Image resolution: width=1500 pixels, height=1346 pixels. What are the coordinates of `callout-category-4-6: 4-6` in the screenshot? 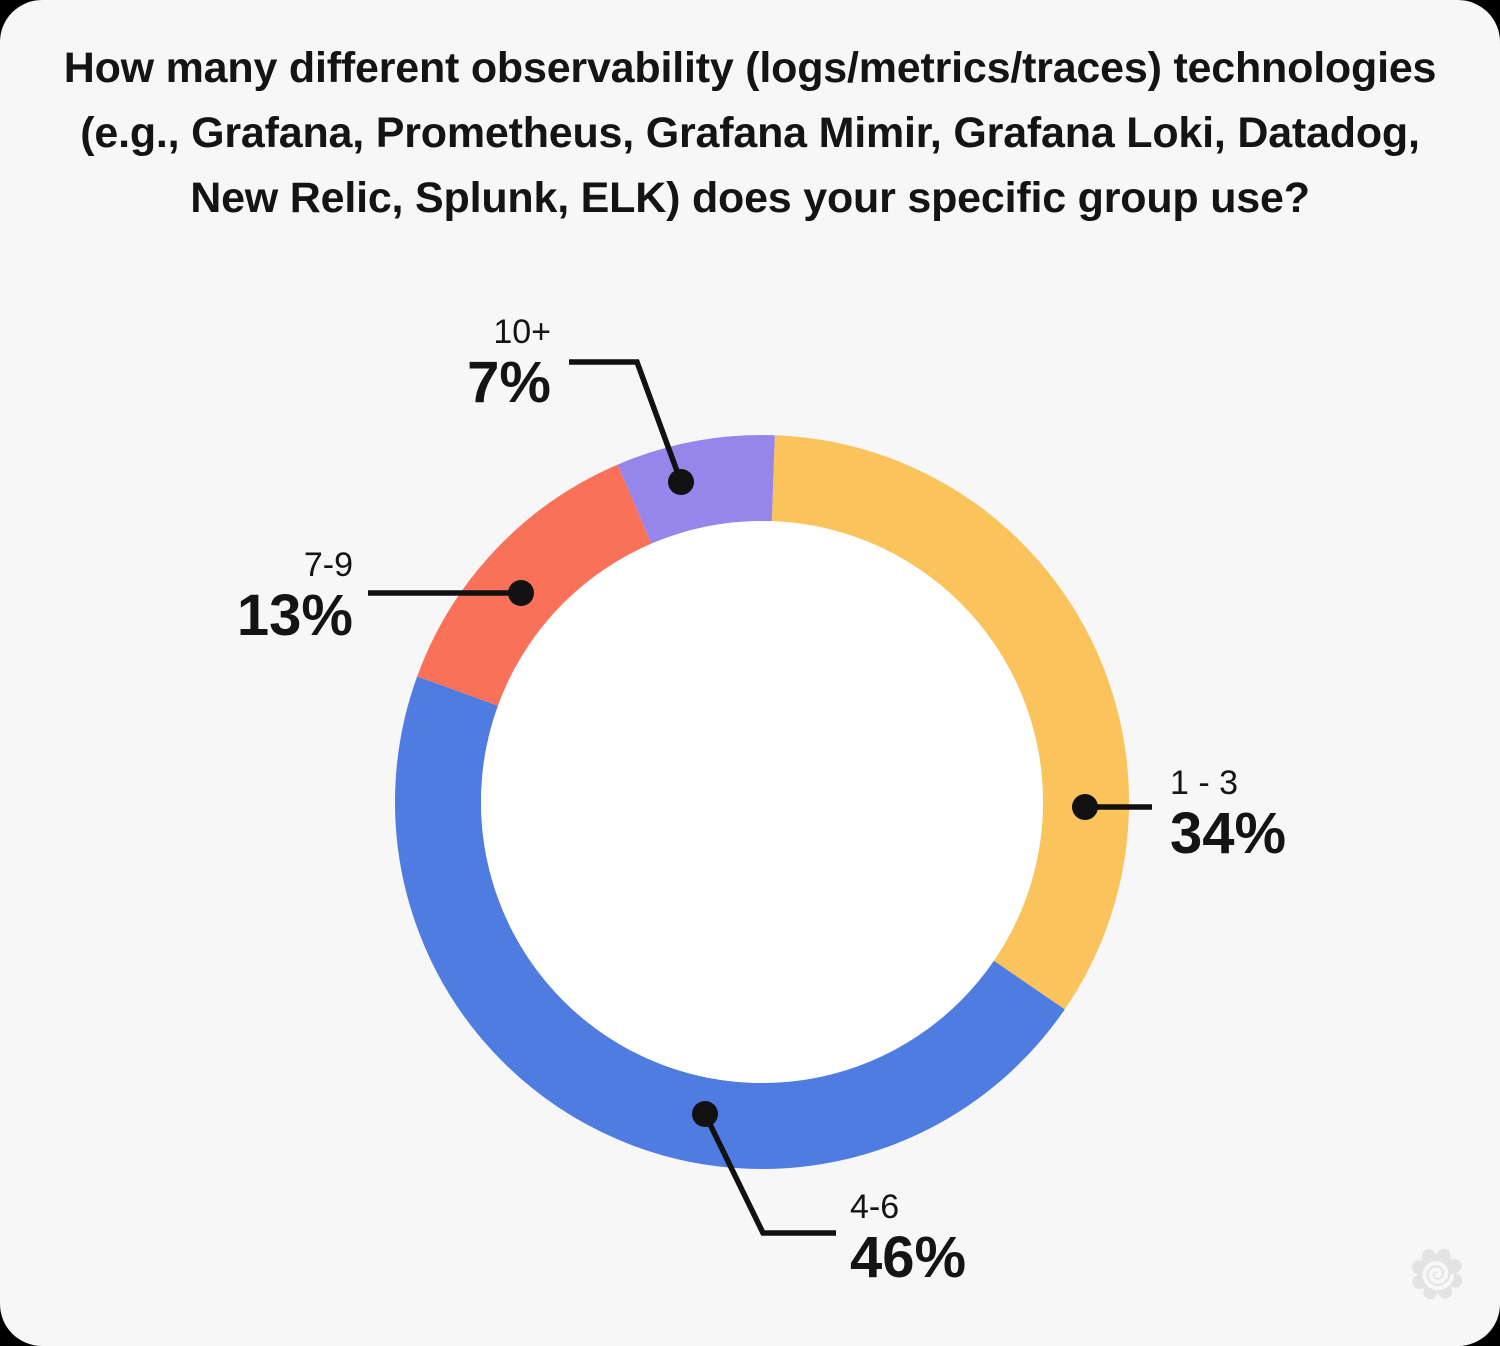 It's located at (875, 1207).